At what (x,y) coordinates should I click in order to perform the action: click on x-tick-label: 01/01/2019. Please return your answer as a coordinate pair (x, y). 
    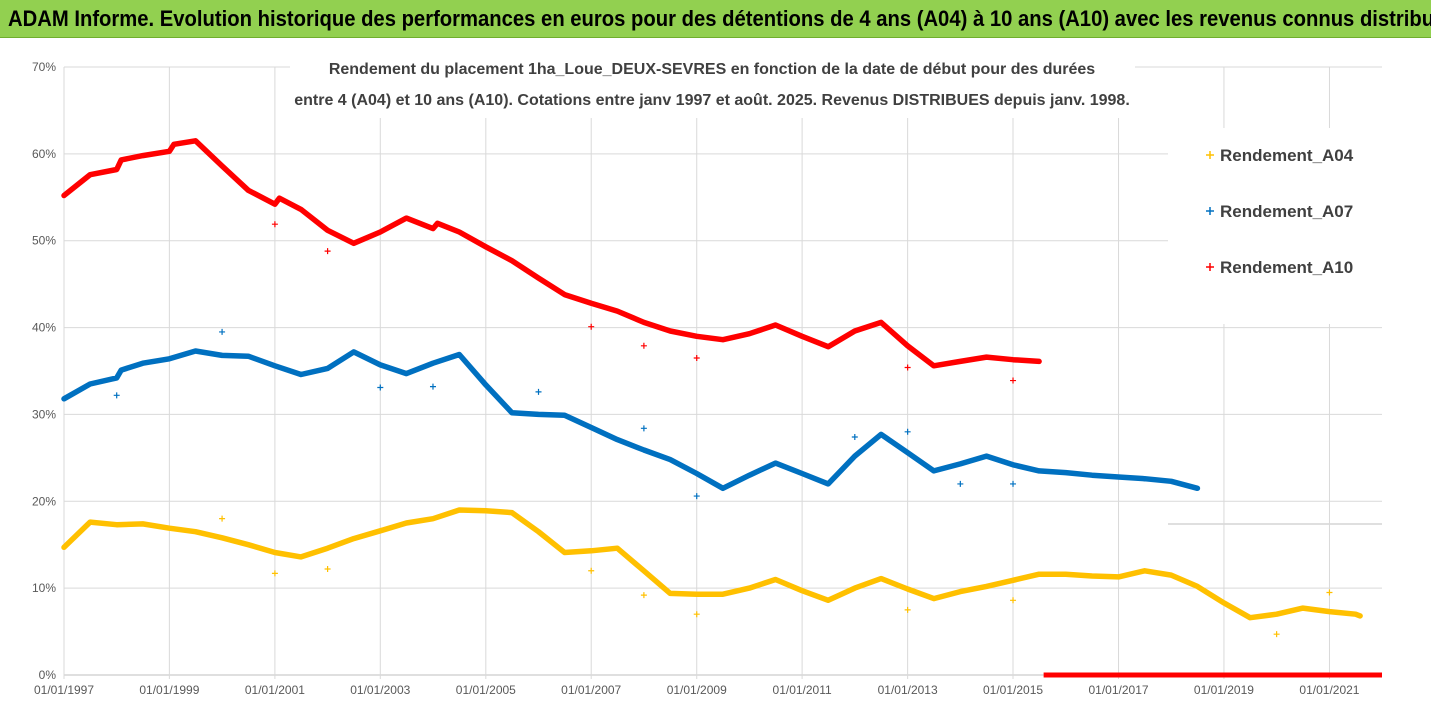
    Looking at the image, I should click on (1224, 690).